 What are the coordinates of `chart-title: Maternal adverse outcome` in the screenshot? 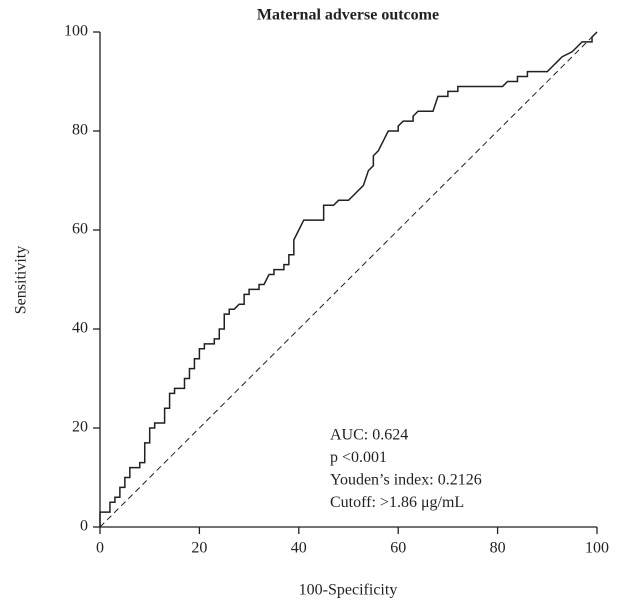 It's located at (348, 15).